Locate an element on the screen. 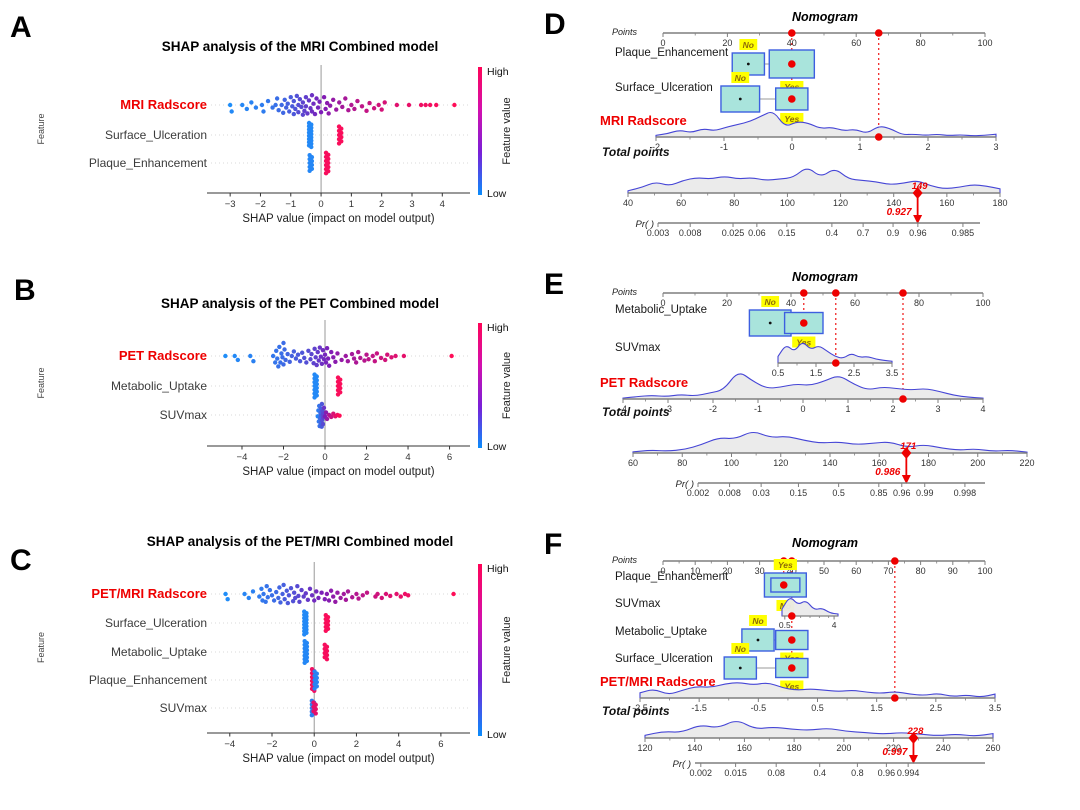 The height and width of the screenshot is (810, 1080). tick-label: 120 is located at coordinates (780, 463).